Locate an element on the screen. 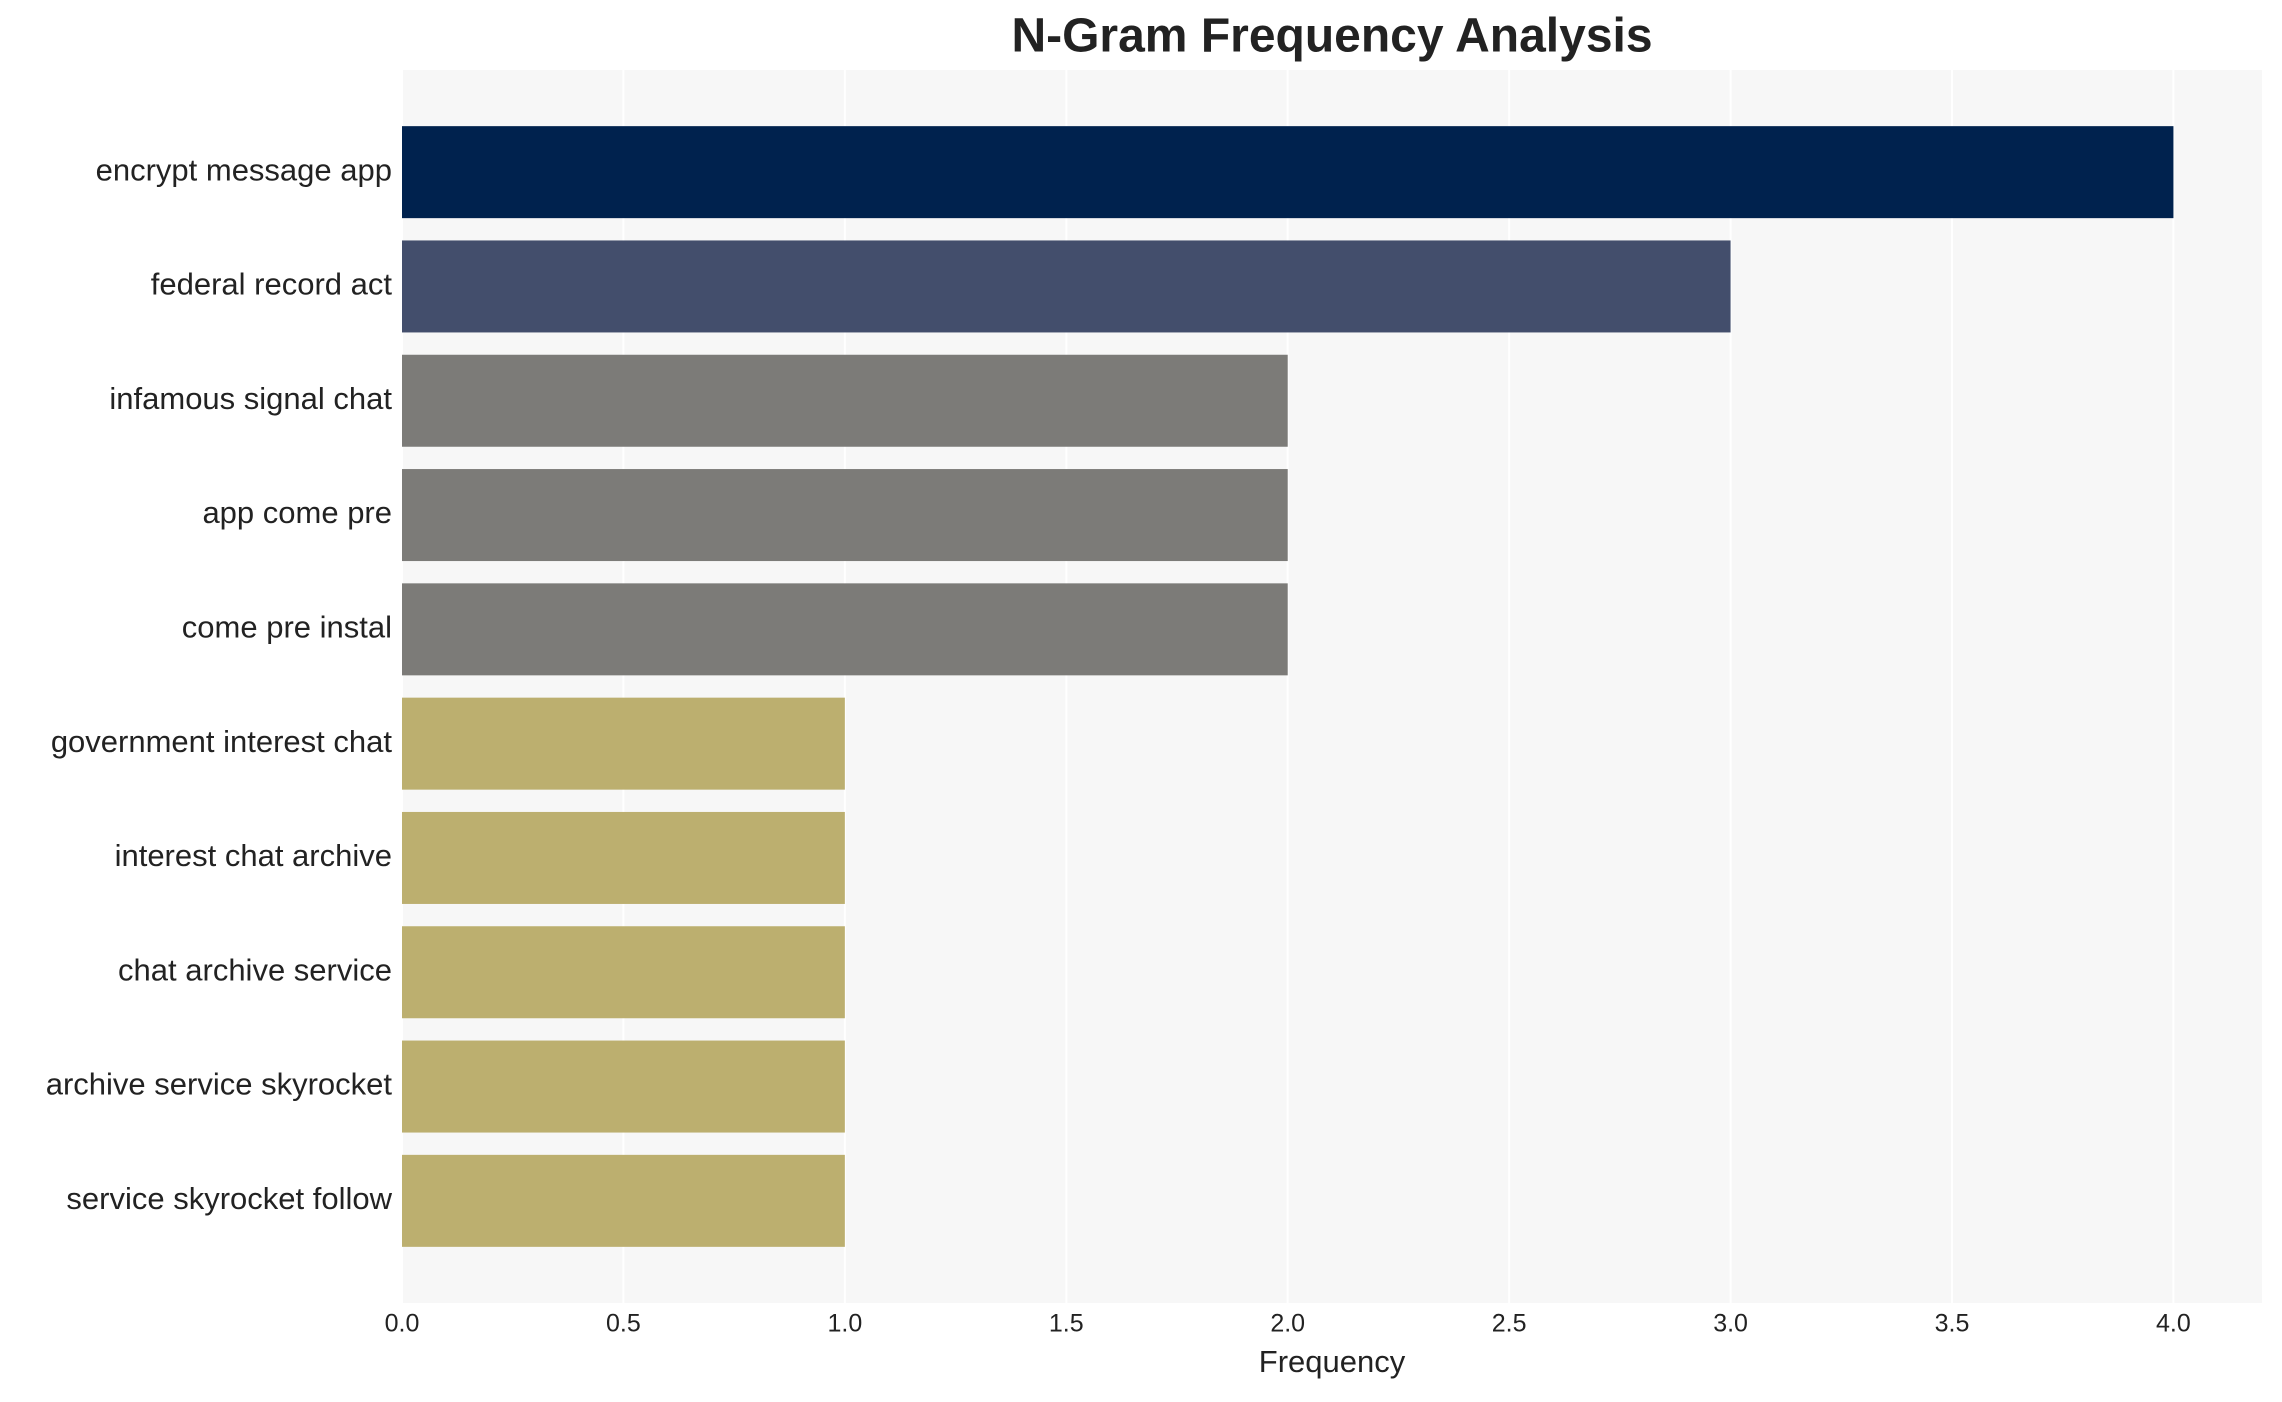 This screenshot has width=2282, height=1402. x-tick-label: 2.0 is located at coordinates (1287, 1324).